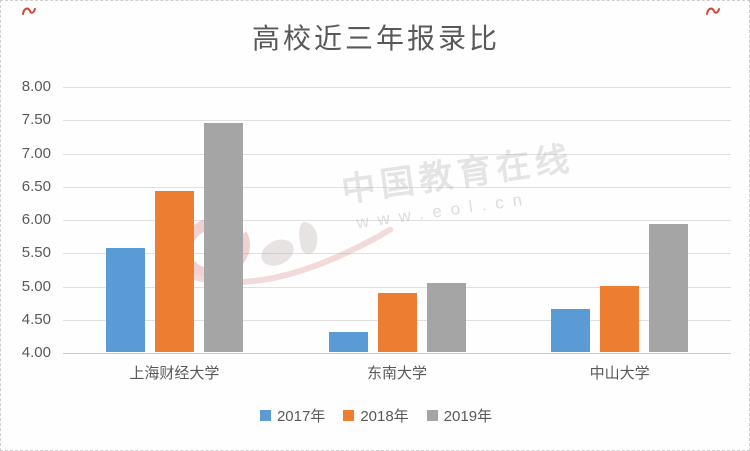 The width and height of the screenshot is (750, 451). Describe the element at coordinates (620, 318) in the screenshot. I see `bar-2018年-中山大学` at that location.